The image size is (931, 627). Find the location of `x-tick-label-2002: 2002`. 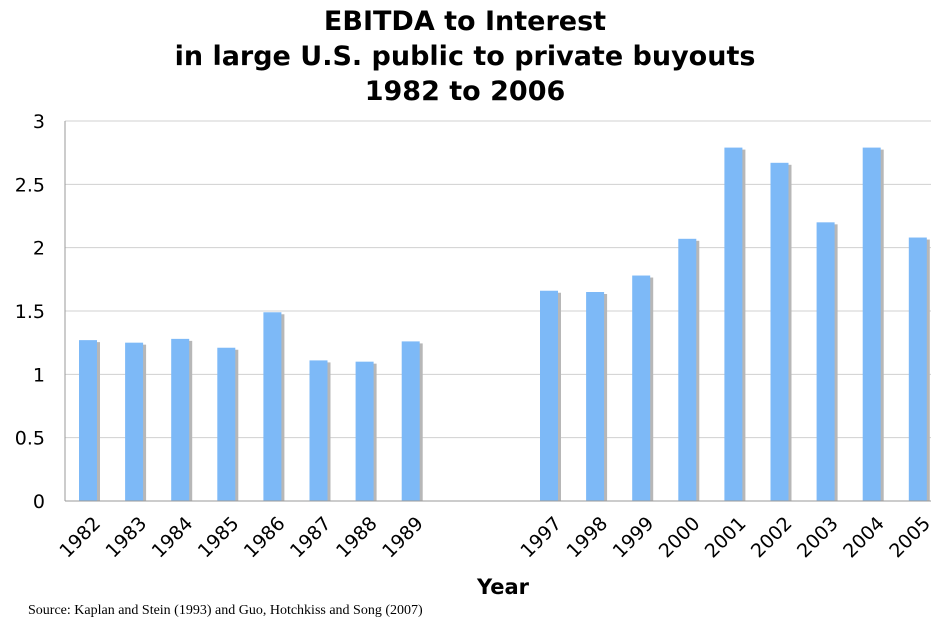

x-tick-label-2002: 2002 is located at coordinates (772, 538).